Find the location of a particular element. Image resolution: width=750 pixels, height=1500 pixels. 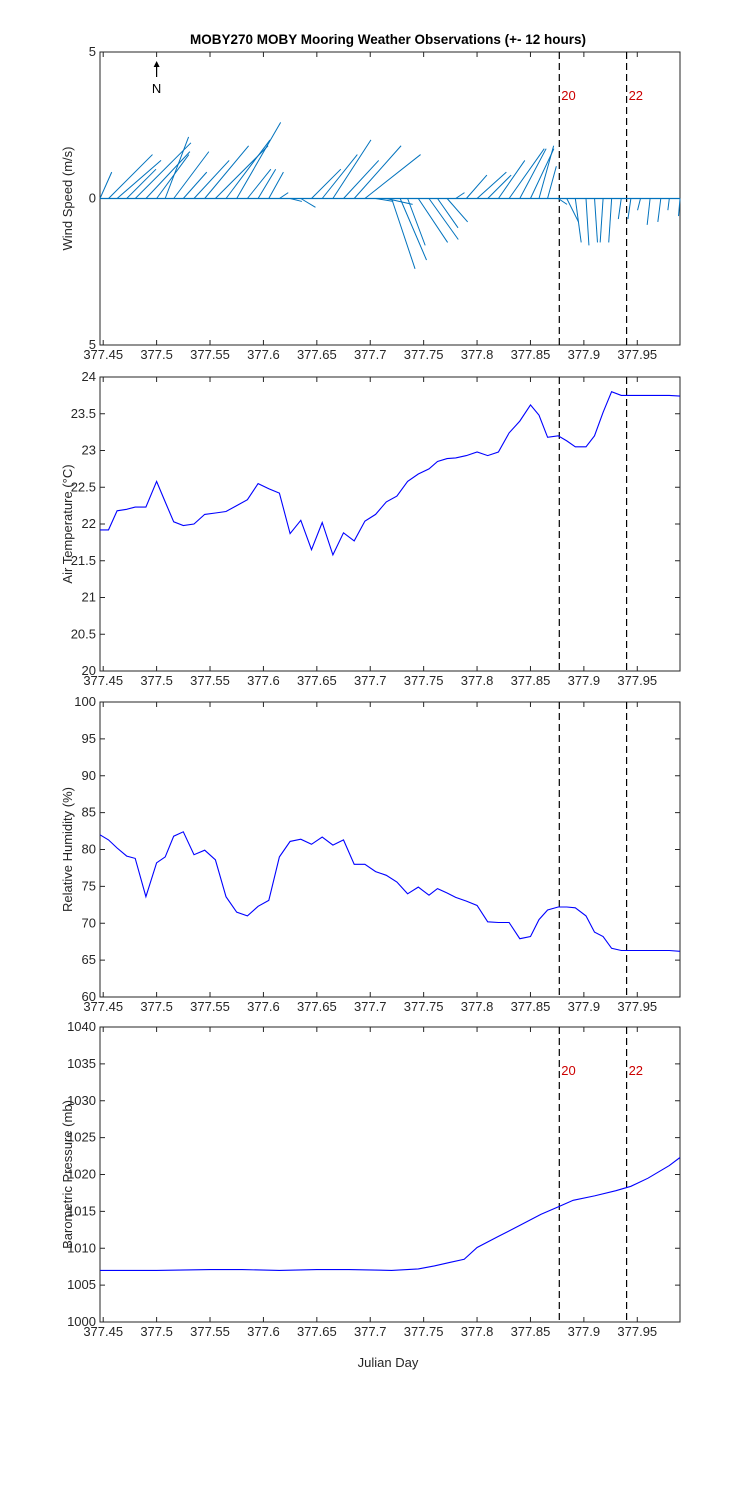

y-tick-label: 60 is located at coordinates (89, 996).